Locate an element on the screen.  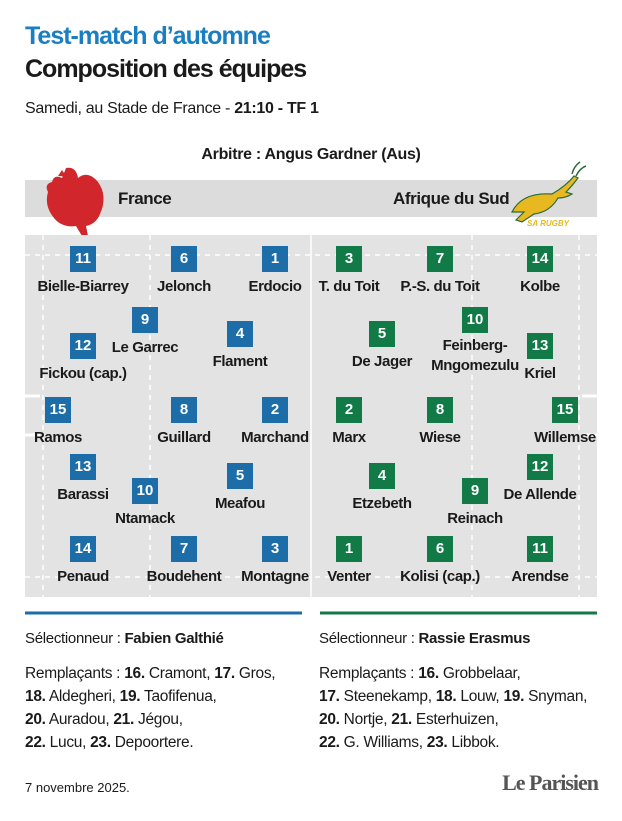
player-name: Le Garrec is located at coordinates (145, 347).